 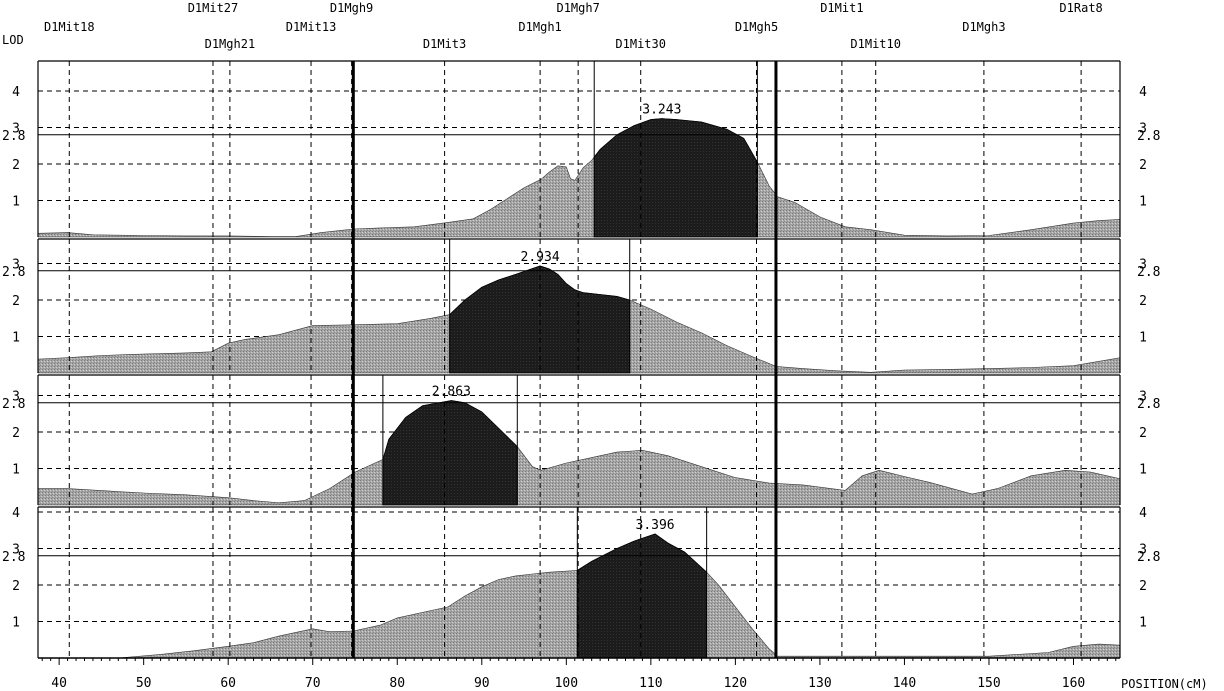 What do you see at coordinates (904, 683) in the screenshot?
I see `x-tick-label: 140` at bounding box center [904, 683].